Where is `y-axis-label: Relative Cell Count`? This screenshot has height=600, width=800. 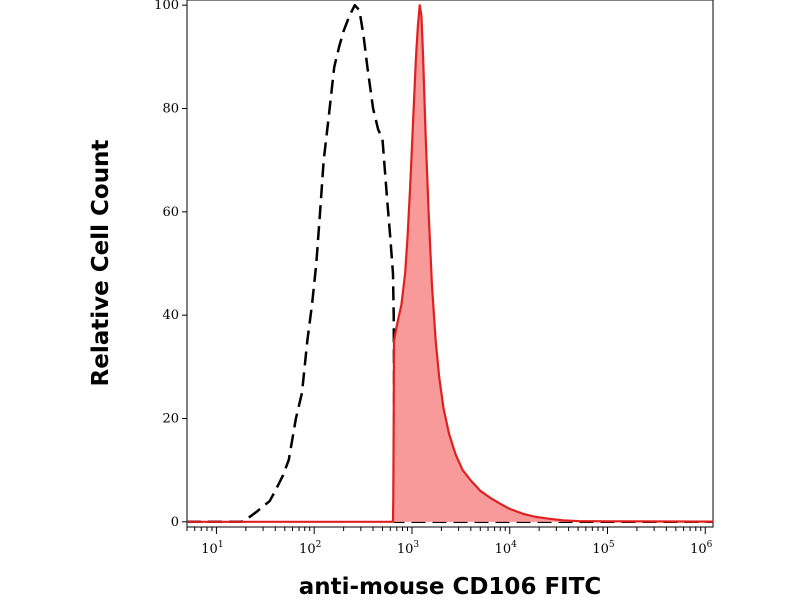 y-axis-label: Relative Cell Count is located at coordinates (101, 263).